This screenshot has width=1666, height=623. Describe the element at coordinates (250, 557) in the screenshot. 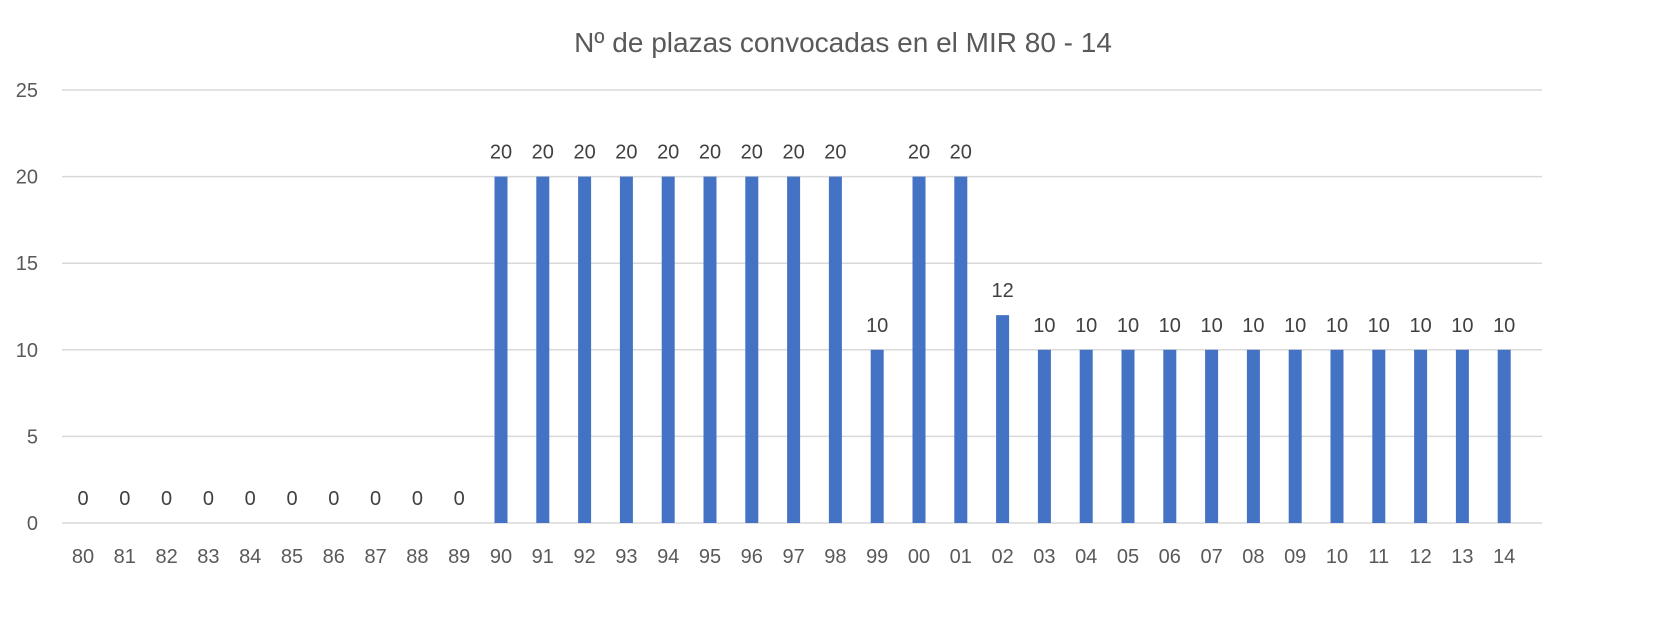

I see `x-tick-label: 84` at that location.